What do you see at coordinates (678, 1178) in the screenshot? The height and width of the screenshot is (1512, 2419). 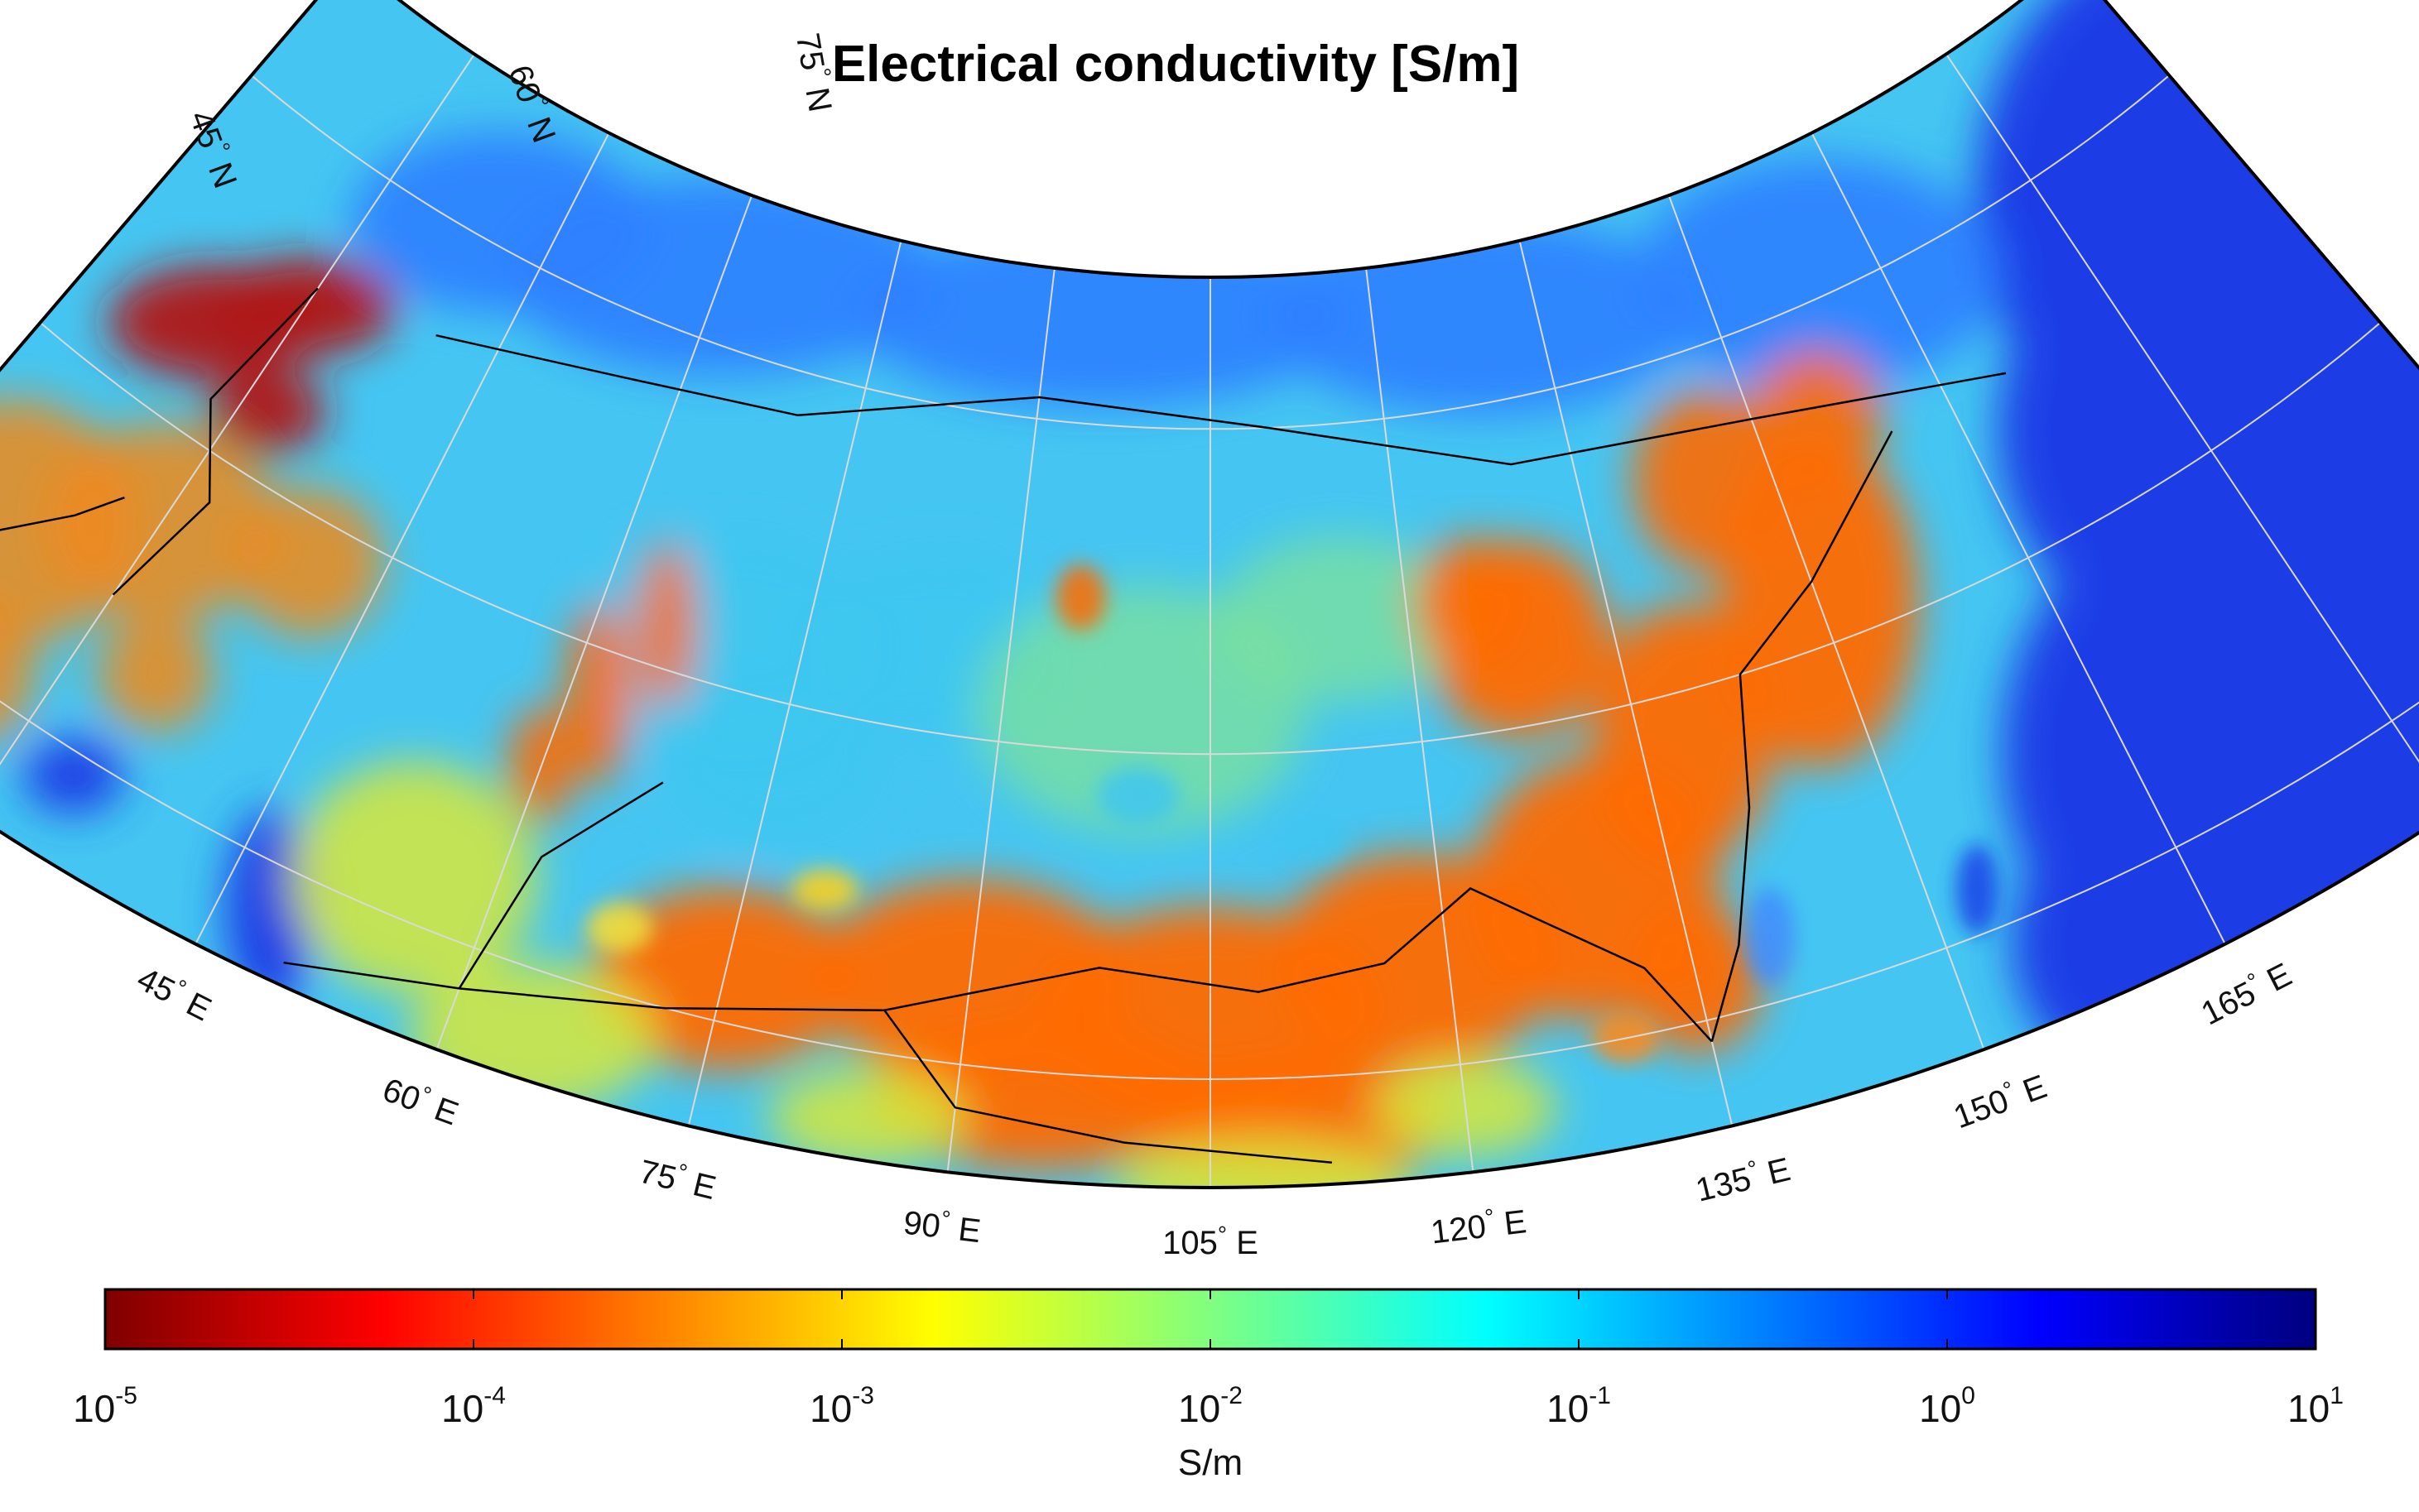 I see `longitude-label: 75° E` at bounding box center [678, 1178].